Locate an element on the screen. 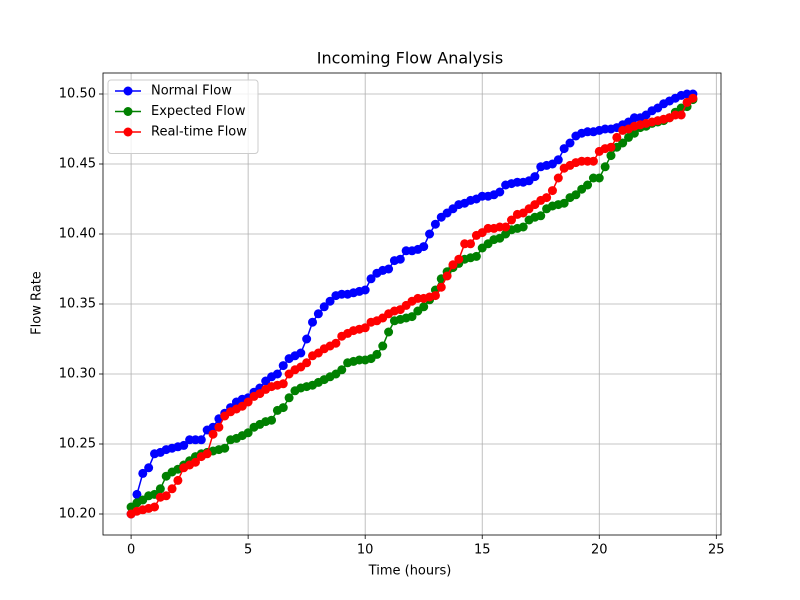  y-tick-label: 10.25 is located at coordinates (77, 444).